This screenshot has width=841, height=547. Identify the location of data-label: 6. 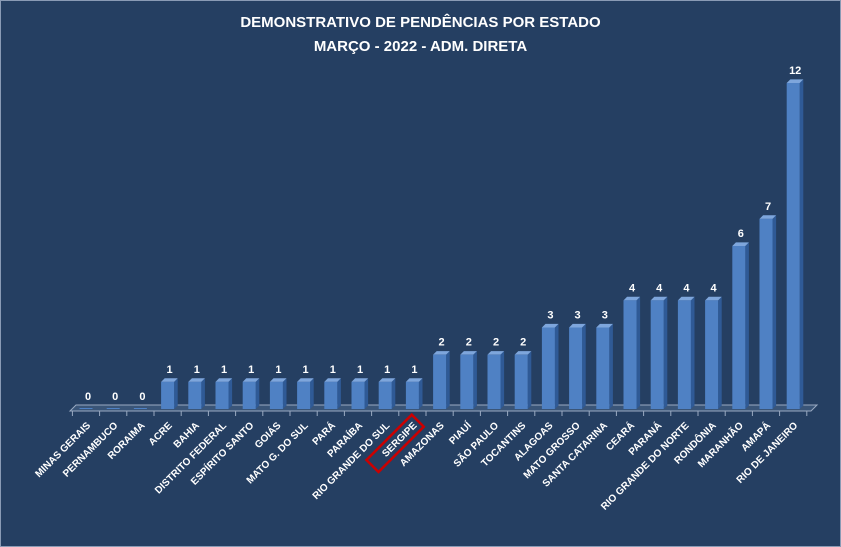
(741, 234).